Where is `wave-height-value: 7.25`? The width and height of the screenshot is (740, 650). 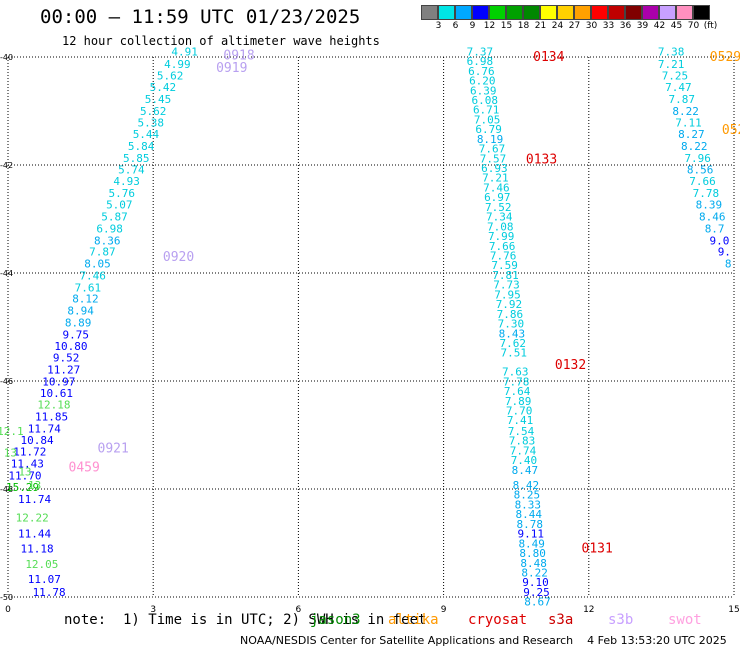
wave-height-value: 7.25 is located at coordinates (675, 76).